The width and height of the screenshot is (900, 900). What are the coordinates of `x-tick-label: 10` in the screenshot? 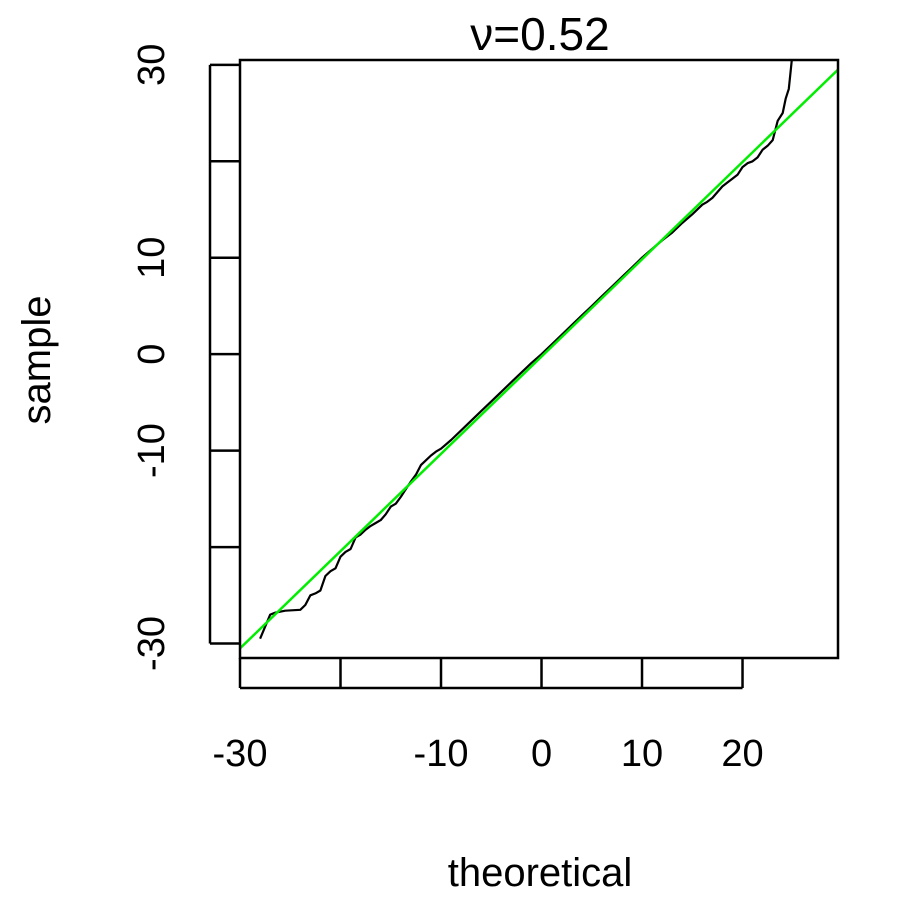 It's located at (642, 754).